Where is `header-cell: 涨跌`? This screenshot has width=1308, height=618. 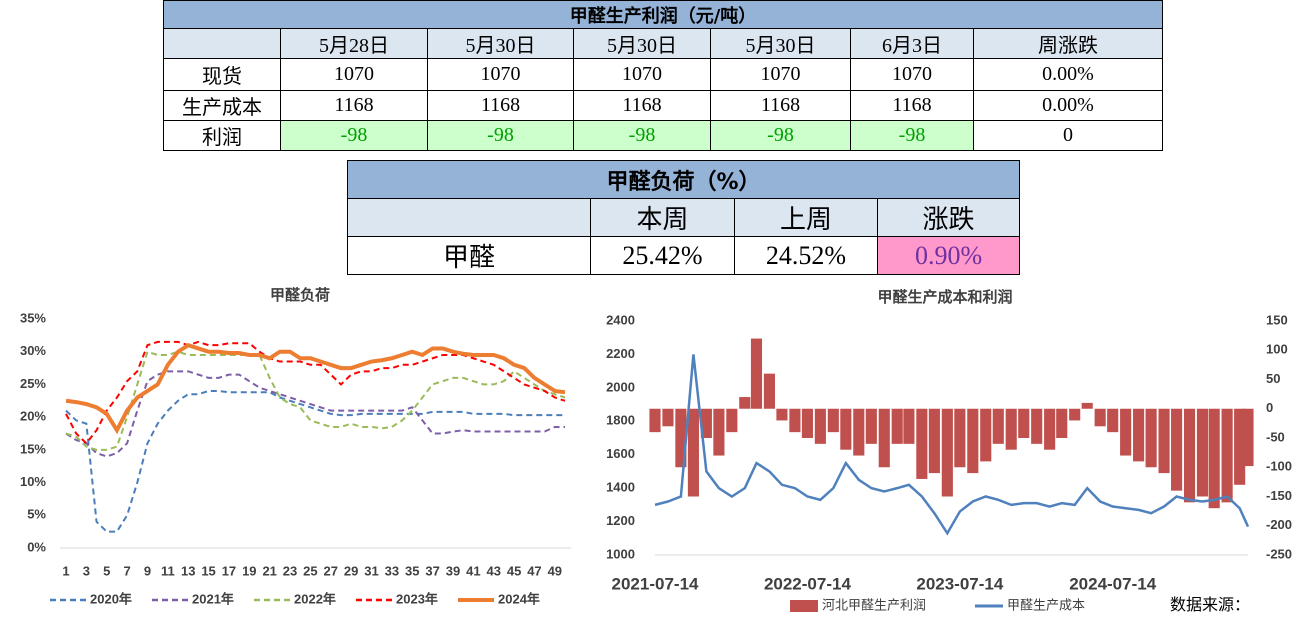 header-cell: 涨跌 is located at coordinates (948, 217).